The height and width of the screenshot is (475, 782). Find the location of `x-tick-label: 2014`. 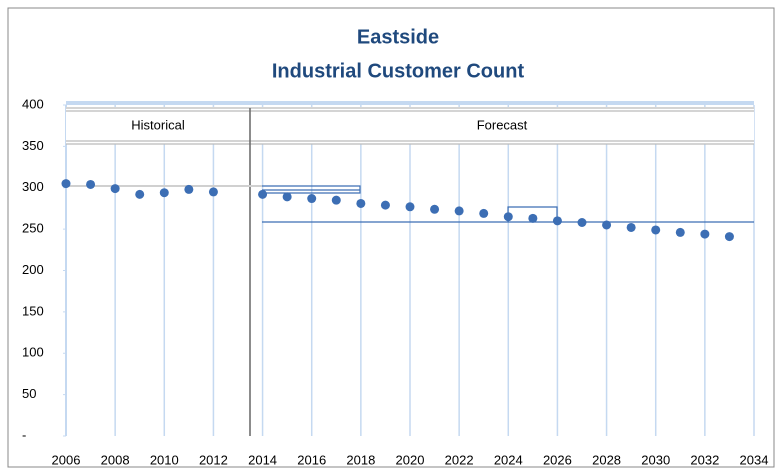

x-tick-label: 2014 is located at coordinates (262, 459).